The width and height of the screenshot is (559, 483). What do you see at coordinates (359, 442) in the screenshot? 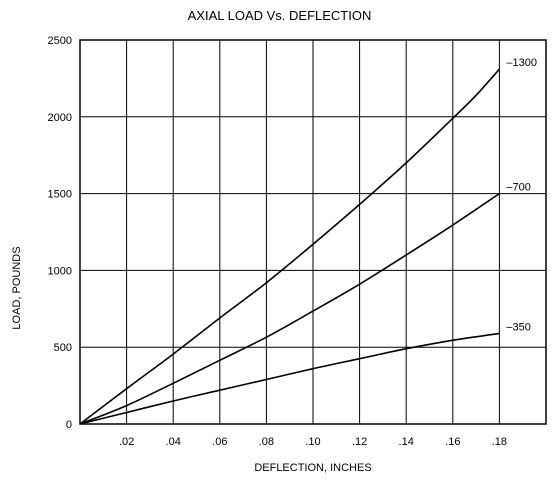
I see `x-tick-label: .12` at bounding box center [359, 442].